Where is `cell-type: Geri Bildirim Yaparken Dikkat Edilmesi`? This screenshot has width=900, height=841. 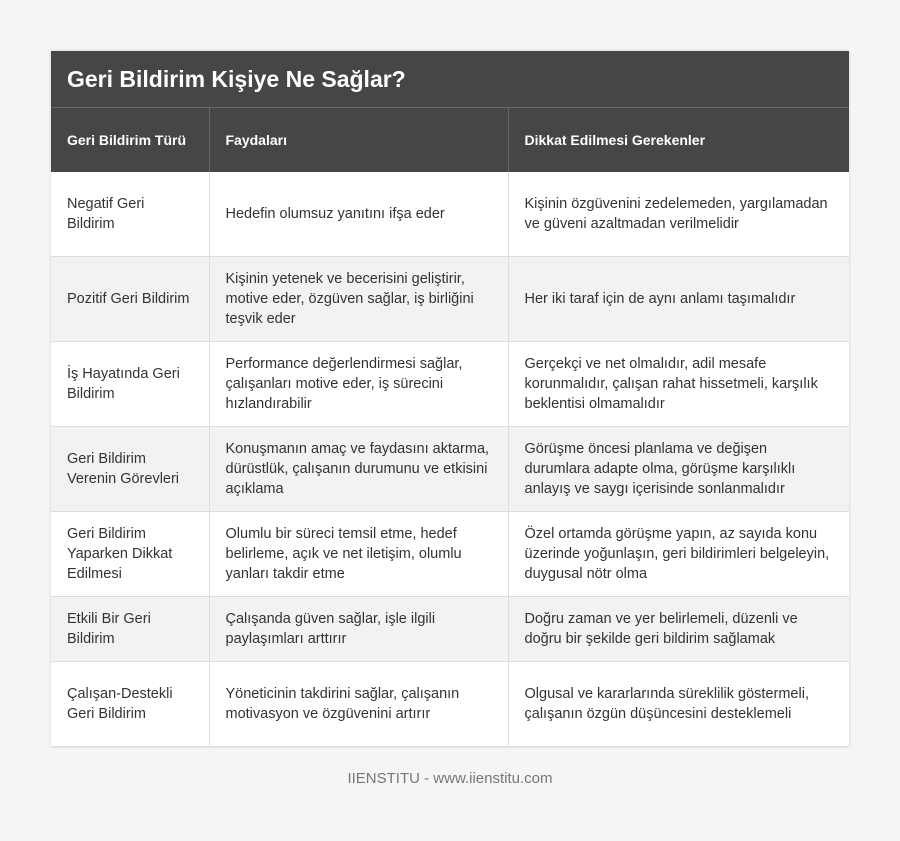 cell-type: Geri Bildirim Yaparken Dikkat Edilmesi is located at coordinates (130, 554).